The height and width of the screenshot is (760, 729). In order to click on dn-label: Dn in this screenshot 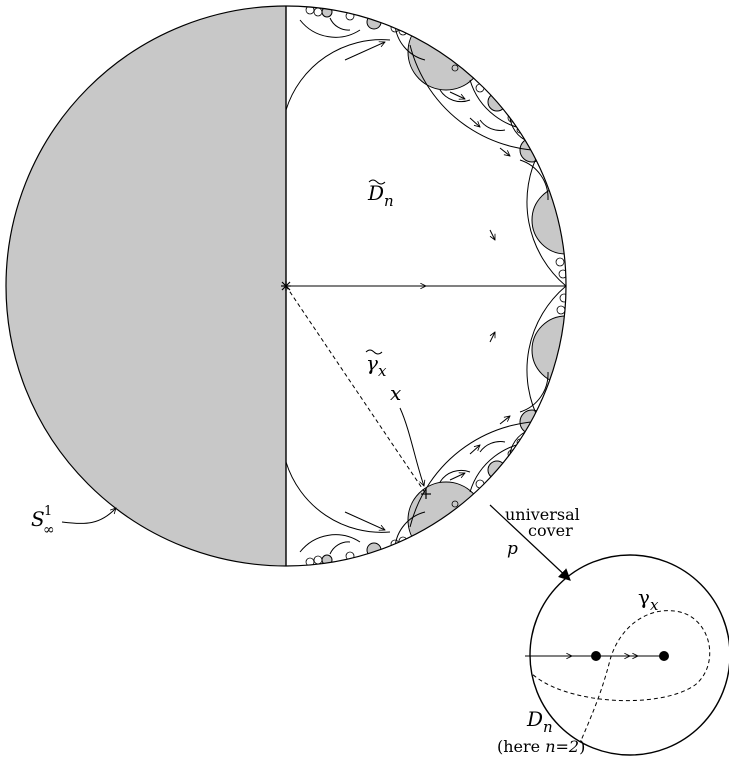, I will do `click(539, 721)`.